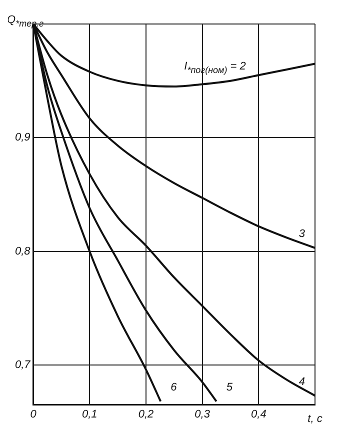 The width and height of the screenshot is (337, 444). What do you see at coordinates (174, 387) in the screenshot?
I see `series-label: 6` at bounding box center [174, 387].